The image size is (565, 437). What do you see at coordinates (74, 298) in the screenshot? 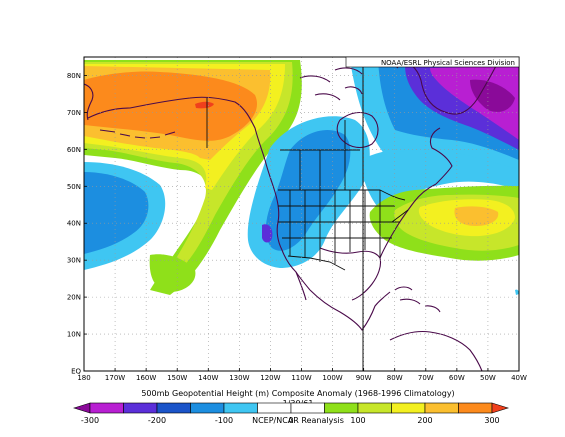
I see `lat-label: 20N` at bounding box center [74, 298].